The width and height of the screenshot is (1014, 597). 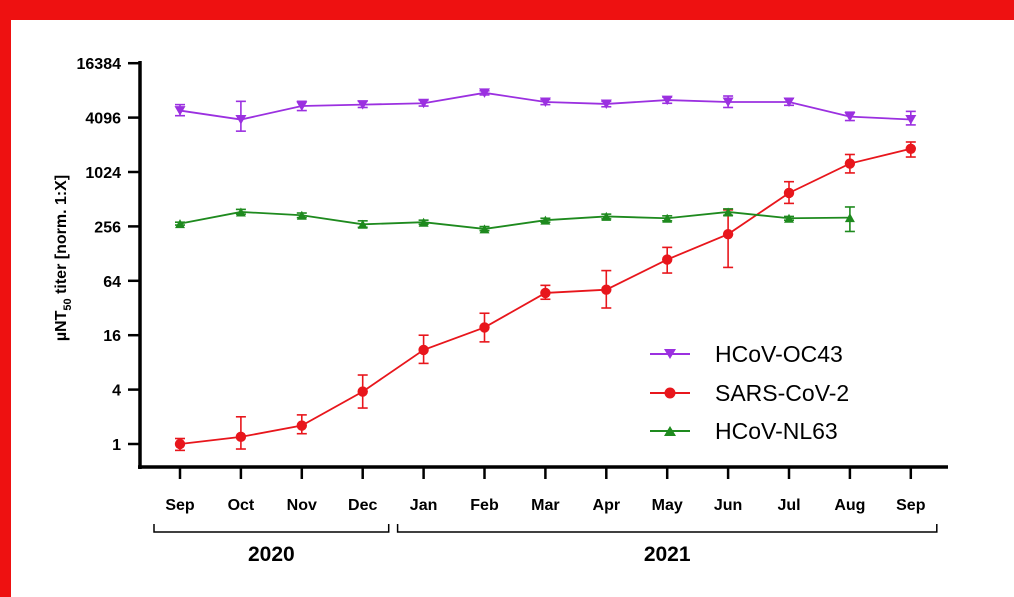 I want to click on y-axis-title-subscript: 50, so click(x=68, y=304).